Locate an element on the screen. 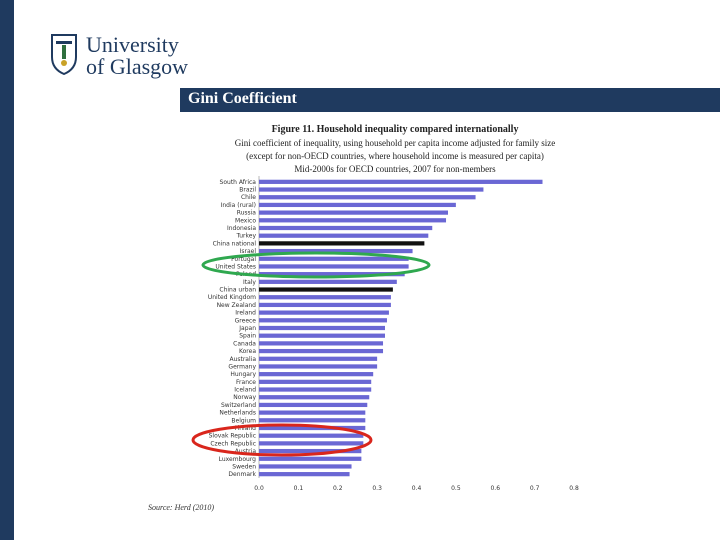  bar-luxembourg is located at coordinates (310, 458).